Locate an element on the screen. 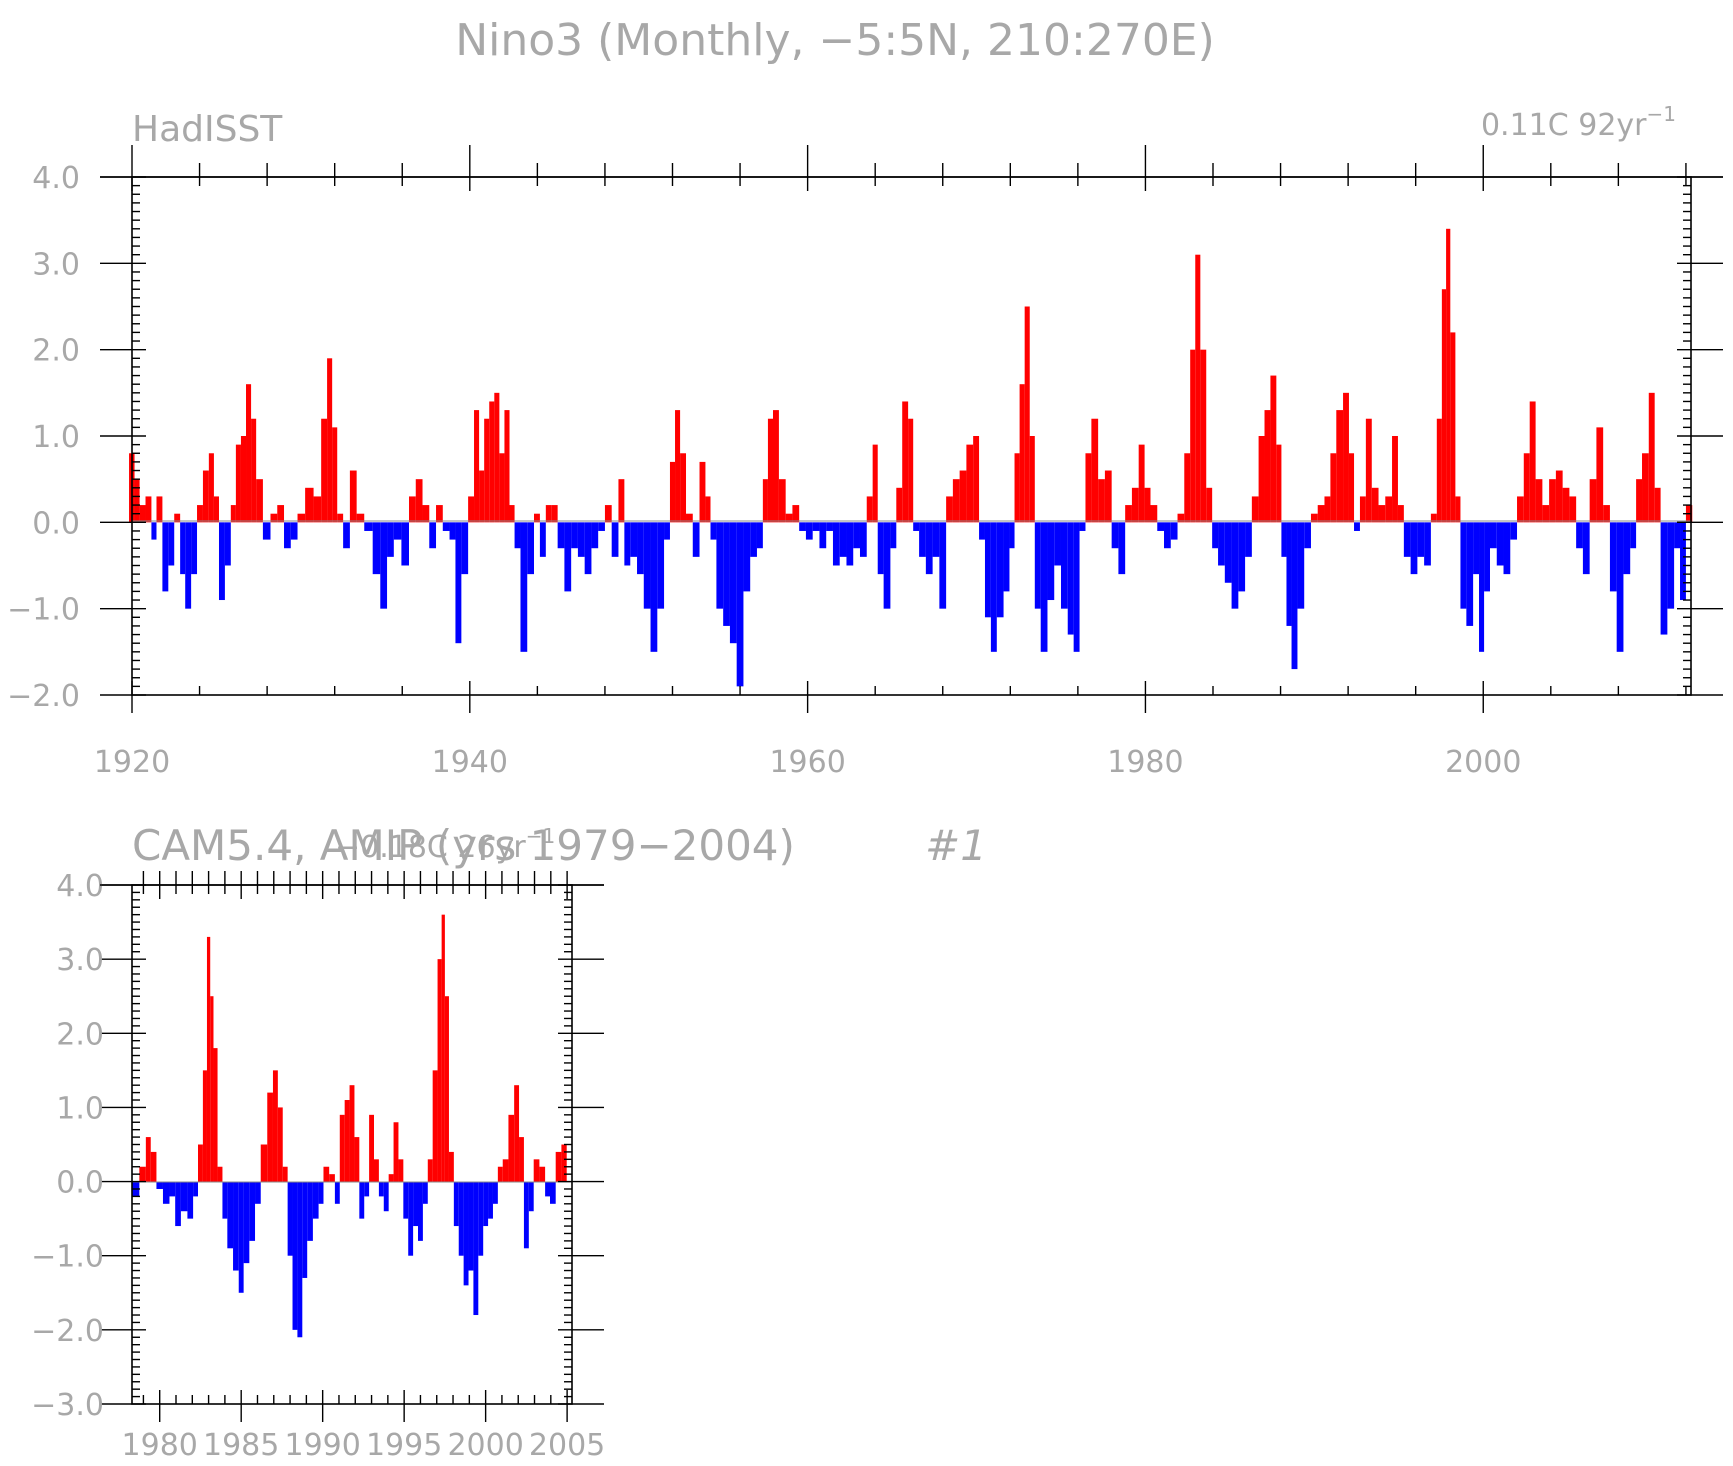  cam-x-tick-label: 2005 is located at coordinates (567, 1445).